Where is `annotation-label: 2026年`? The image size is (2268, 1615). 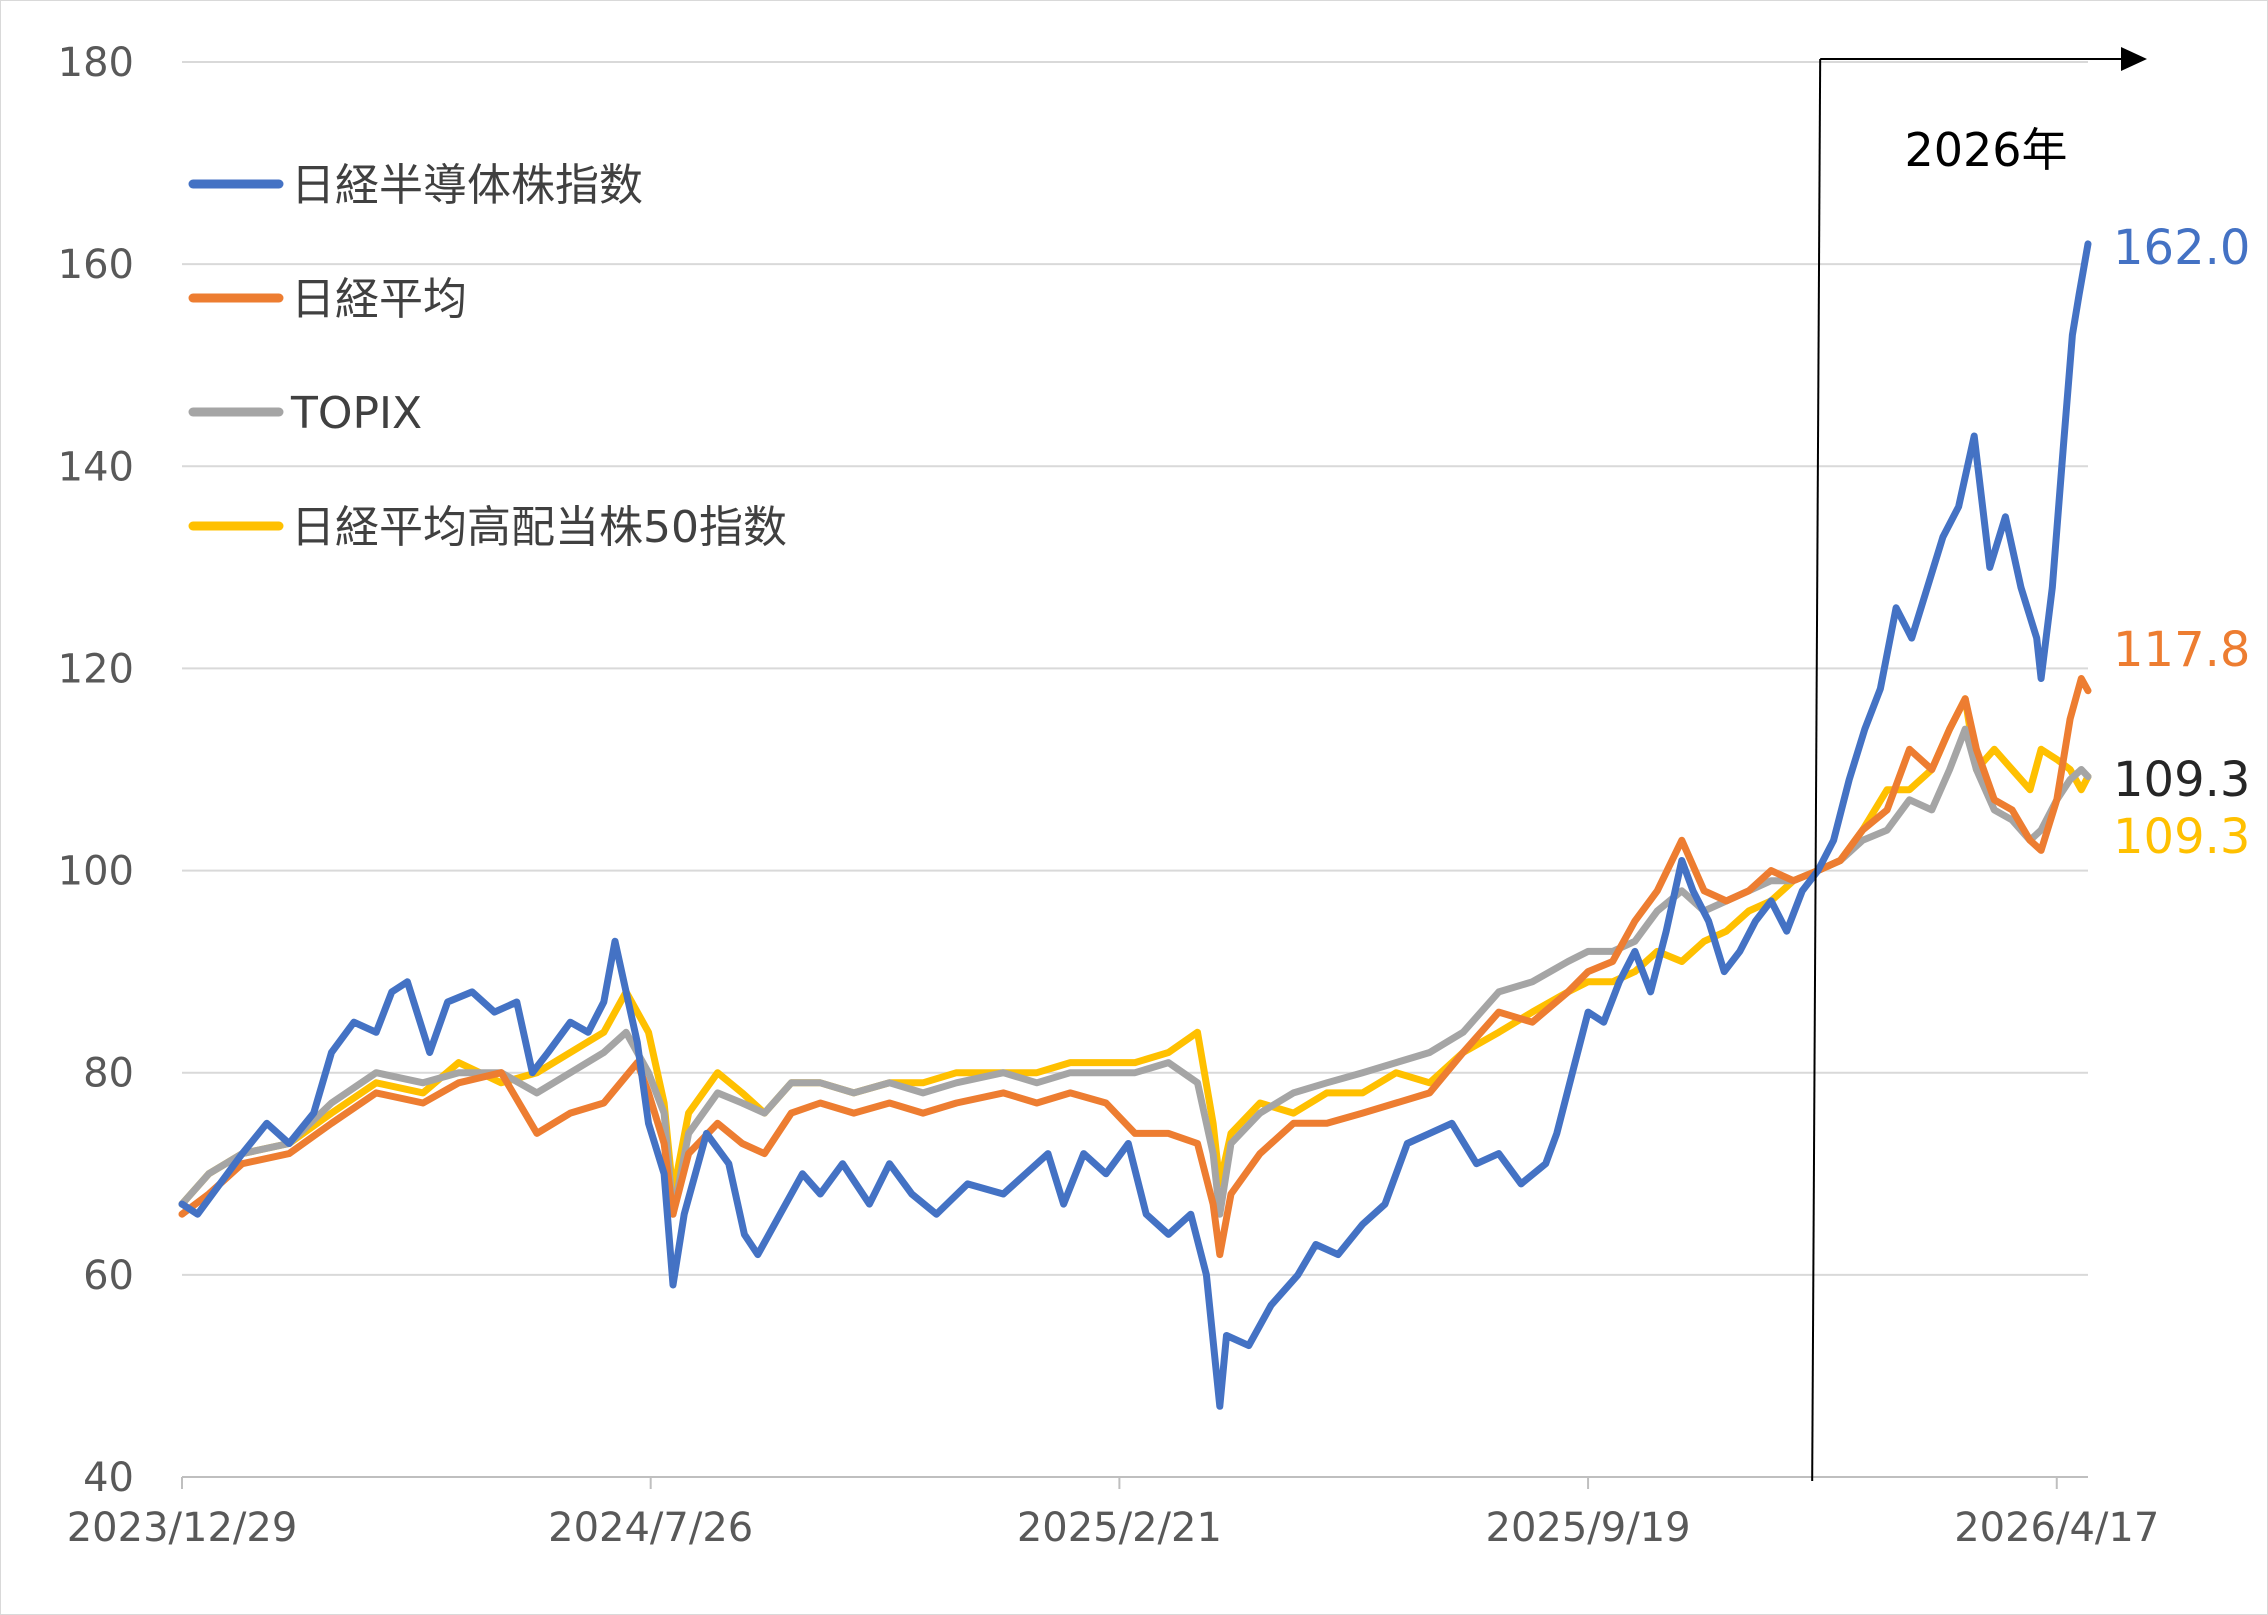
annotation-label: 2026年 is located at coordinates (1985, 150).